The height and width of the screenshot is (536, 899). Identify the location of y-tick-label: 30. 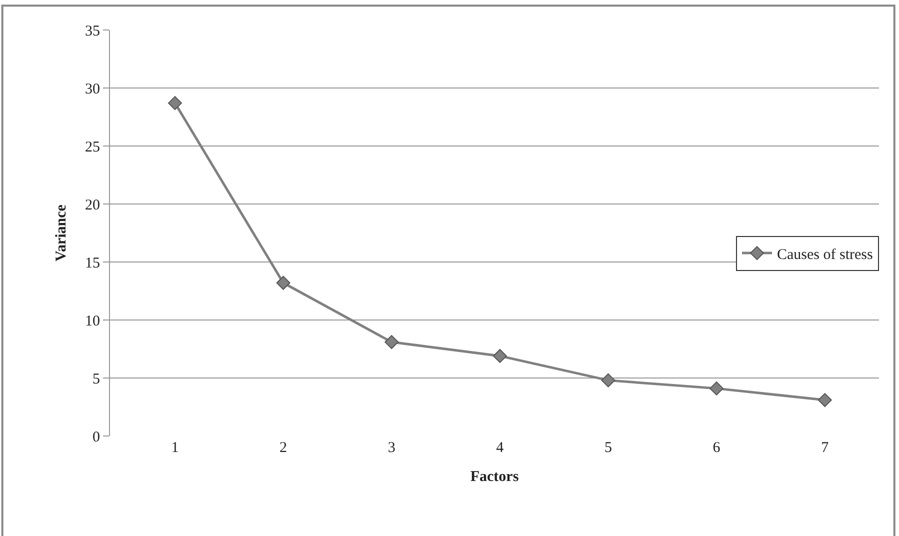
(92, 89).